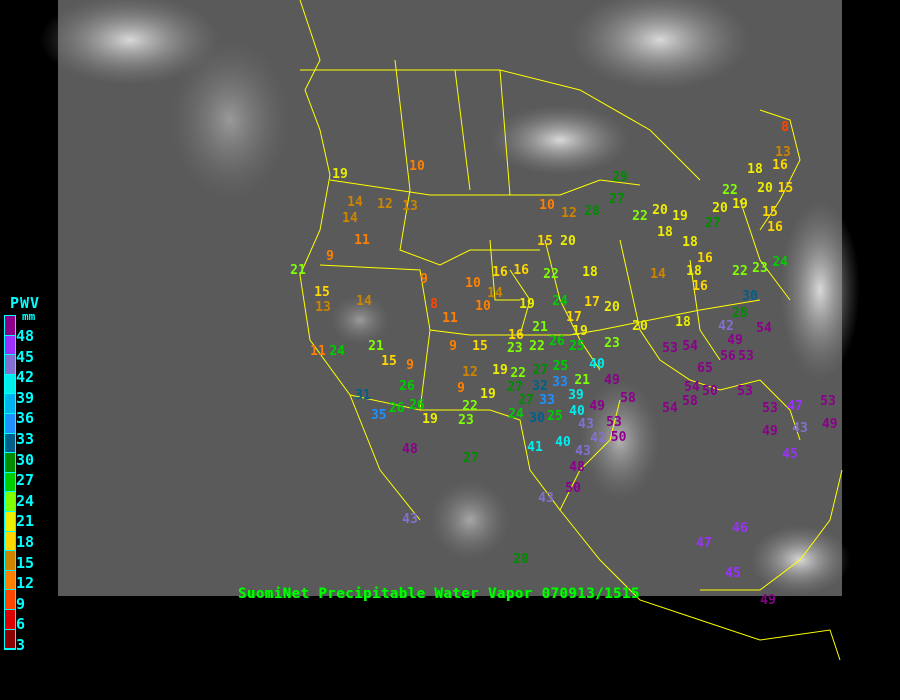 This screenshot has width=900, height=700. I want to click on station-pwv-value: 41, so click(535, 447).